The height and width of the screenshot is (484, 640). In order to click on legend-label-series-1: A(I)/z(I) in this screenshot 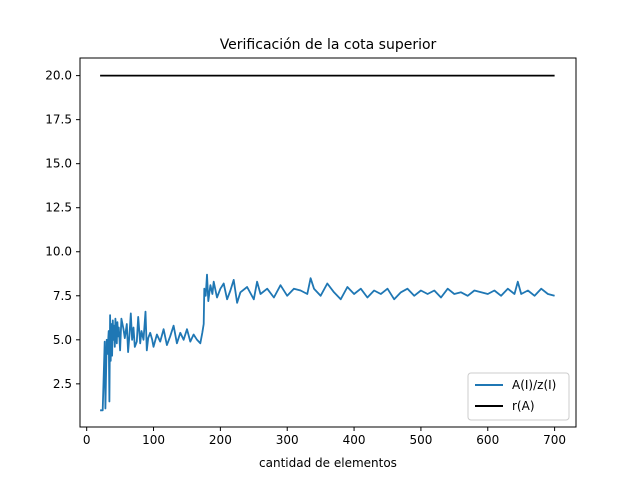, I will do `click(534, 385)`.